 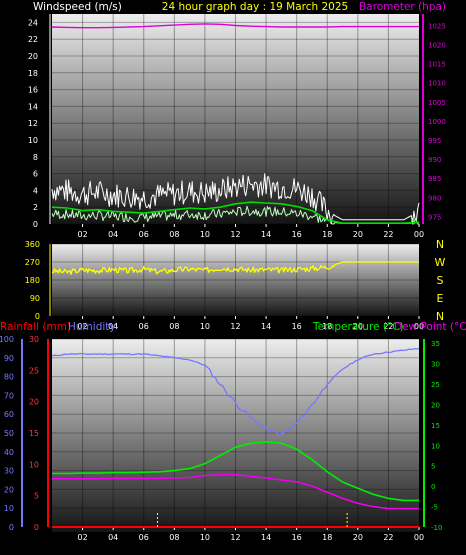 What do you see at coordinates (434, 179) in the screenshot?
I see `barometer-tick-label: 985` at bounding box center [434, 179].